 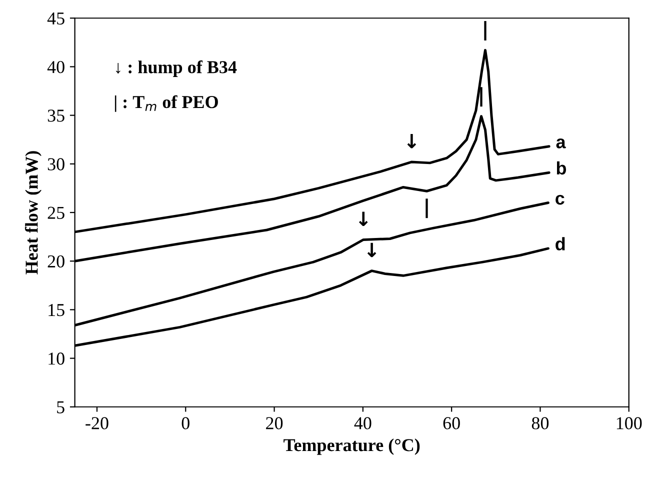 What do you see at coordinates (561, 143) in the screenshot?
I see `series-label: a` at bounding box center [561, 143].